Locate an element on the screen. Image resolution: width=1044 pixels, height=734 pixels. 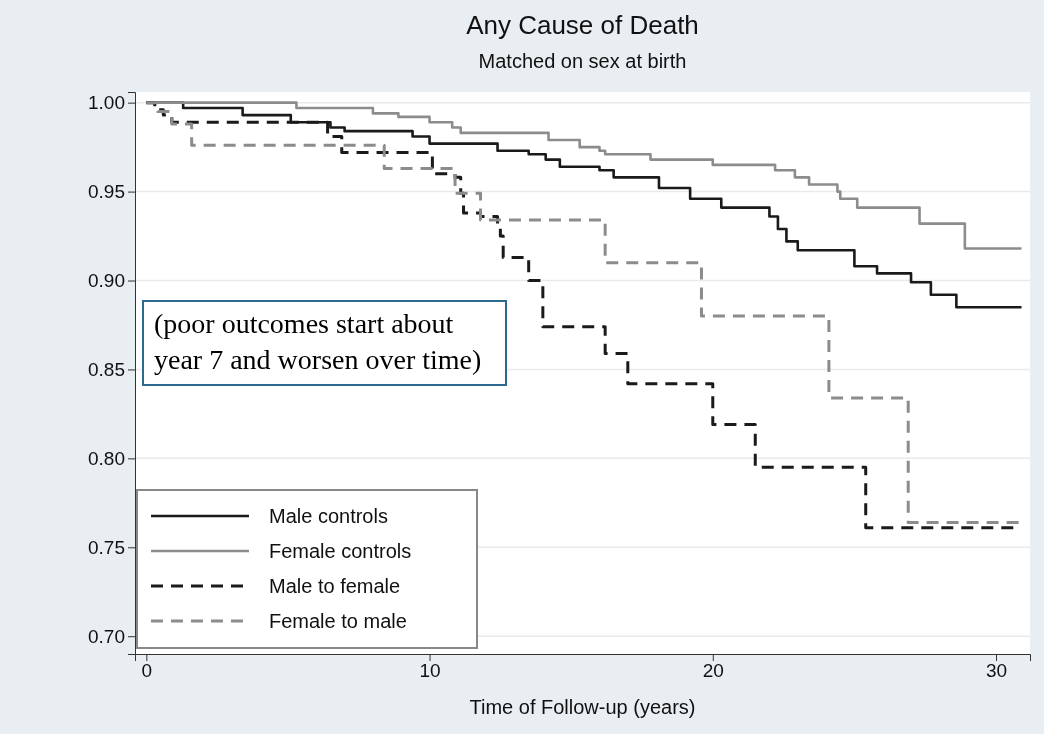
legend-label: Male controls is located at coordinates (328, 516).